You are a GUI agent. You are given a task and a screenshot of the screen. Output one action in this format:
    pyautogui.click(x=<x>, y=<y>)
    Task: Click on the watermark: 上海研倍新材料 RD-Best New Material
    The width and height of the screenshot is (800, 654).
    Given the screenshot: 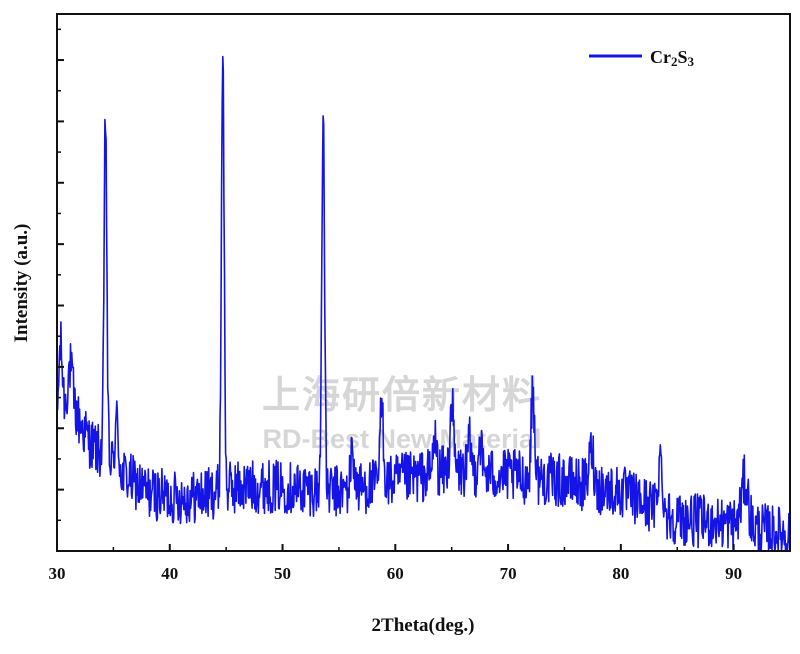 What is the action you would take?
    pyautogui.click(x=402, y=413)
    